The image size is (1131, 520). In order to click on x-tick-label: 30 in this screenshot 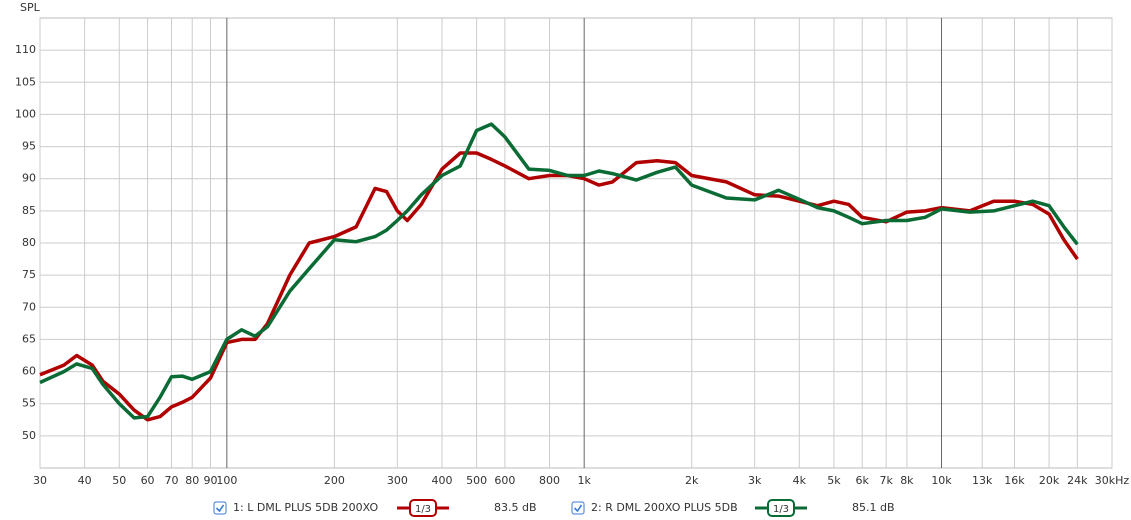, I will do `click(40, 480)`.